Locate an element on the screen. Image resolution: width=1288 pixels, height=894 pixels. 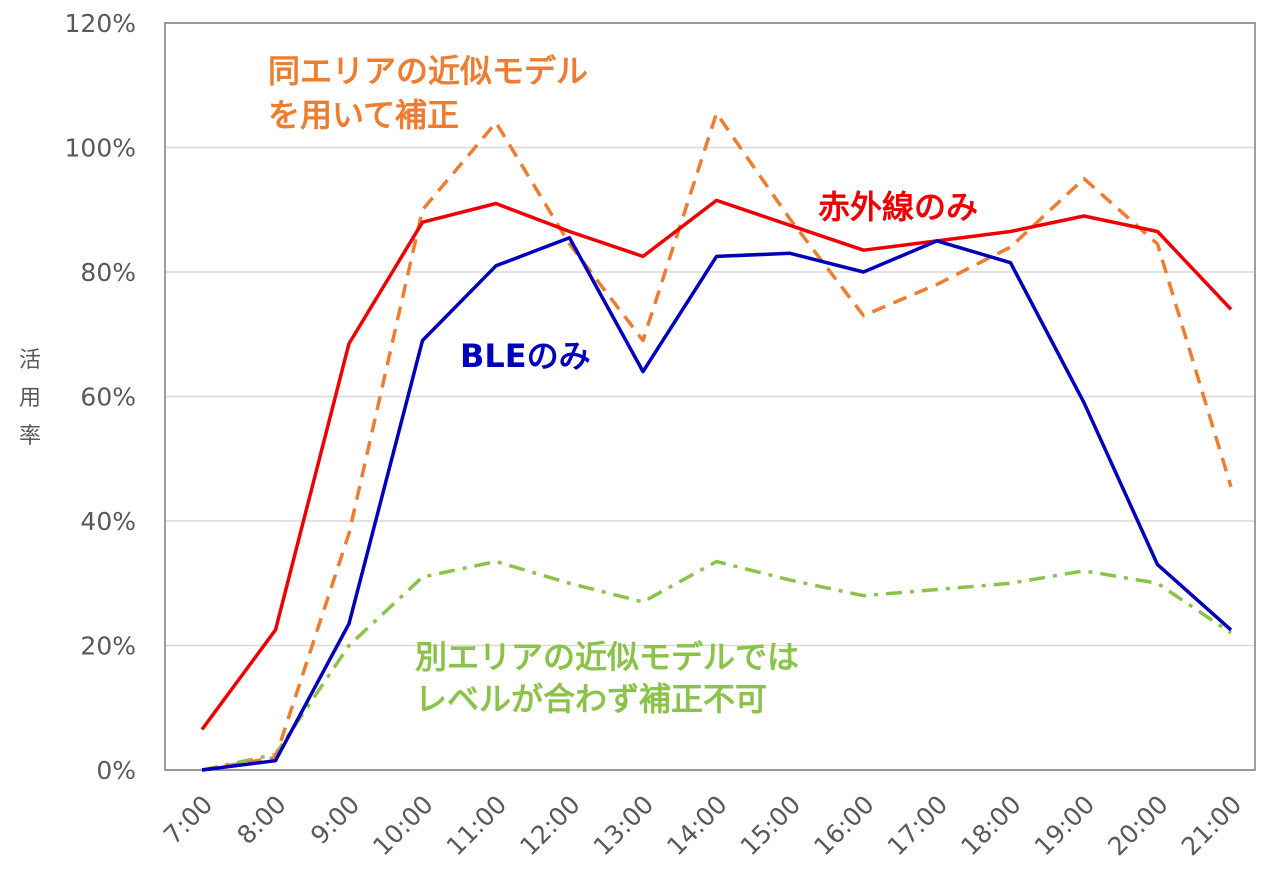
x-tick-label: 20:00 is located at coordinates (1137, 825).